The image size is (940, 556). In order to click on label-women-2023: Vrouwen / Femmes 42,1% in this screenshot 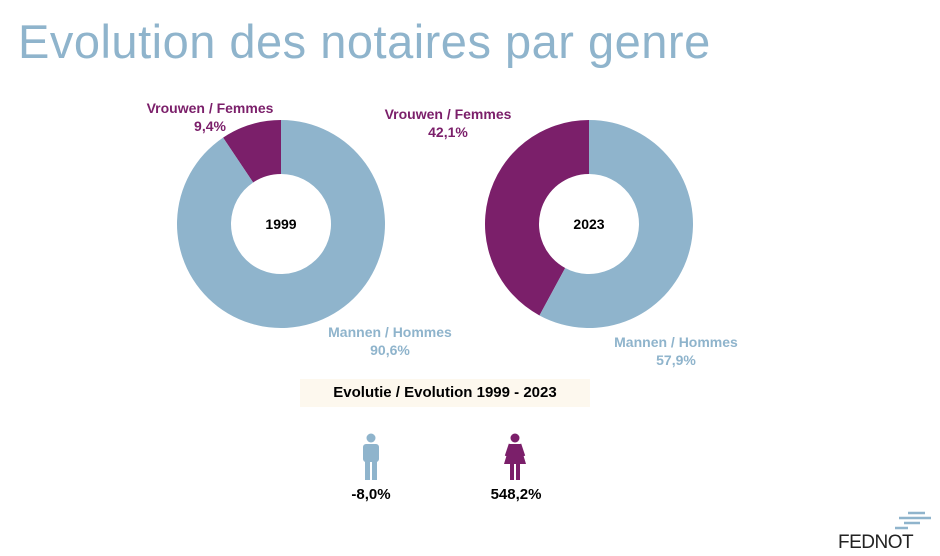, I will do `click(448, 123)`.